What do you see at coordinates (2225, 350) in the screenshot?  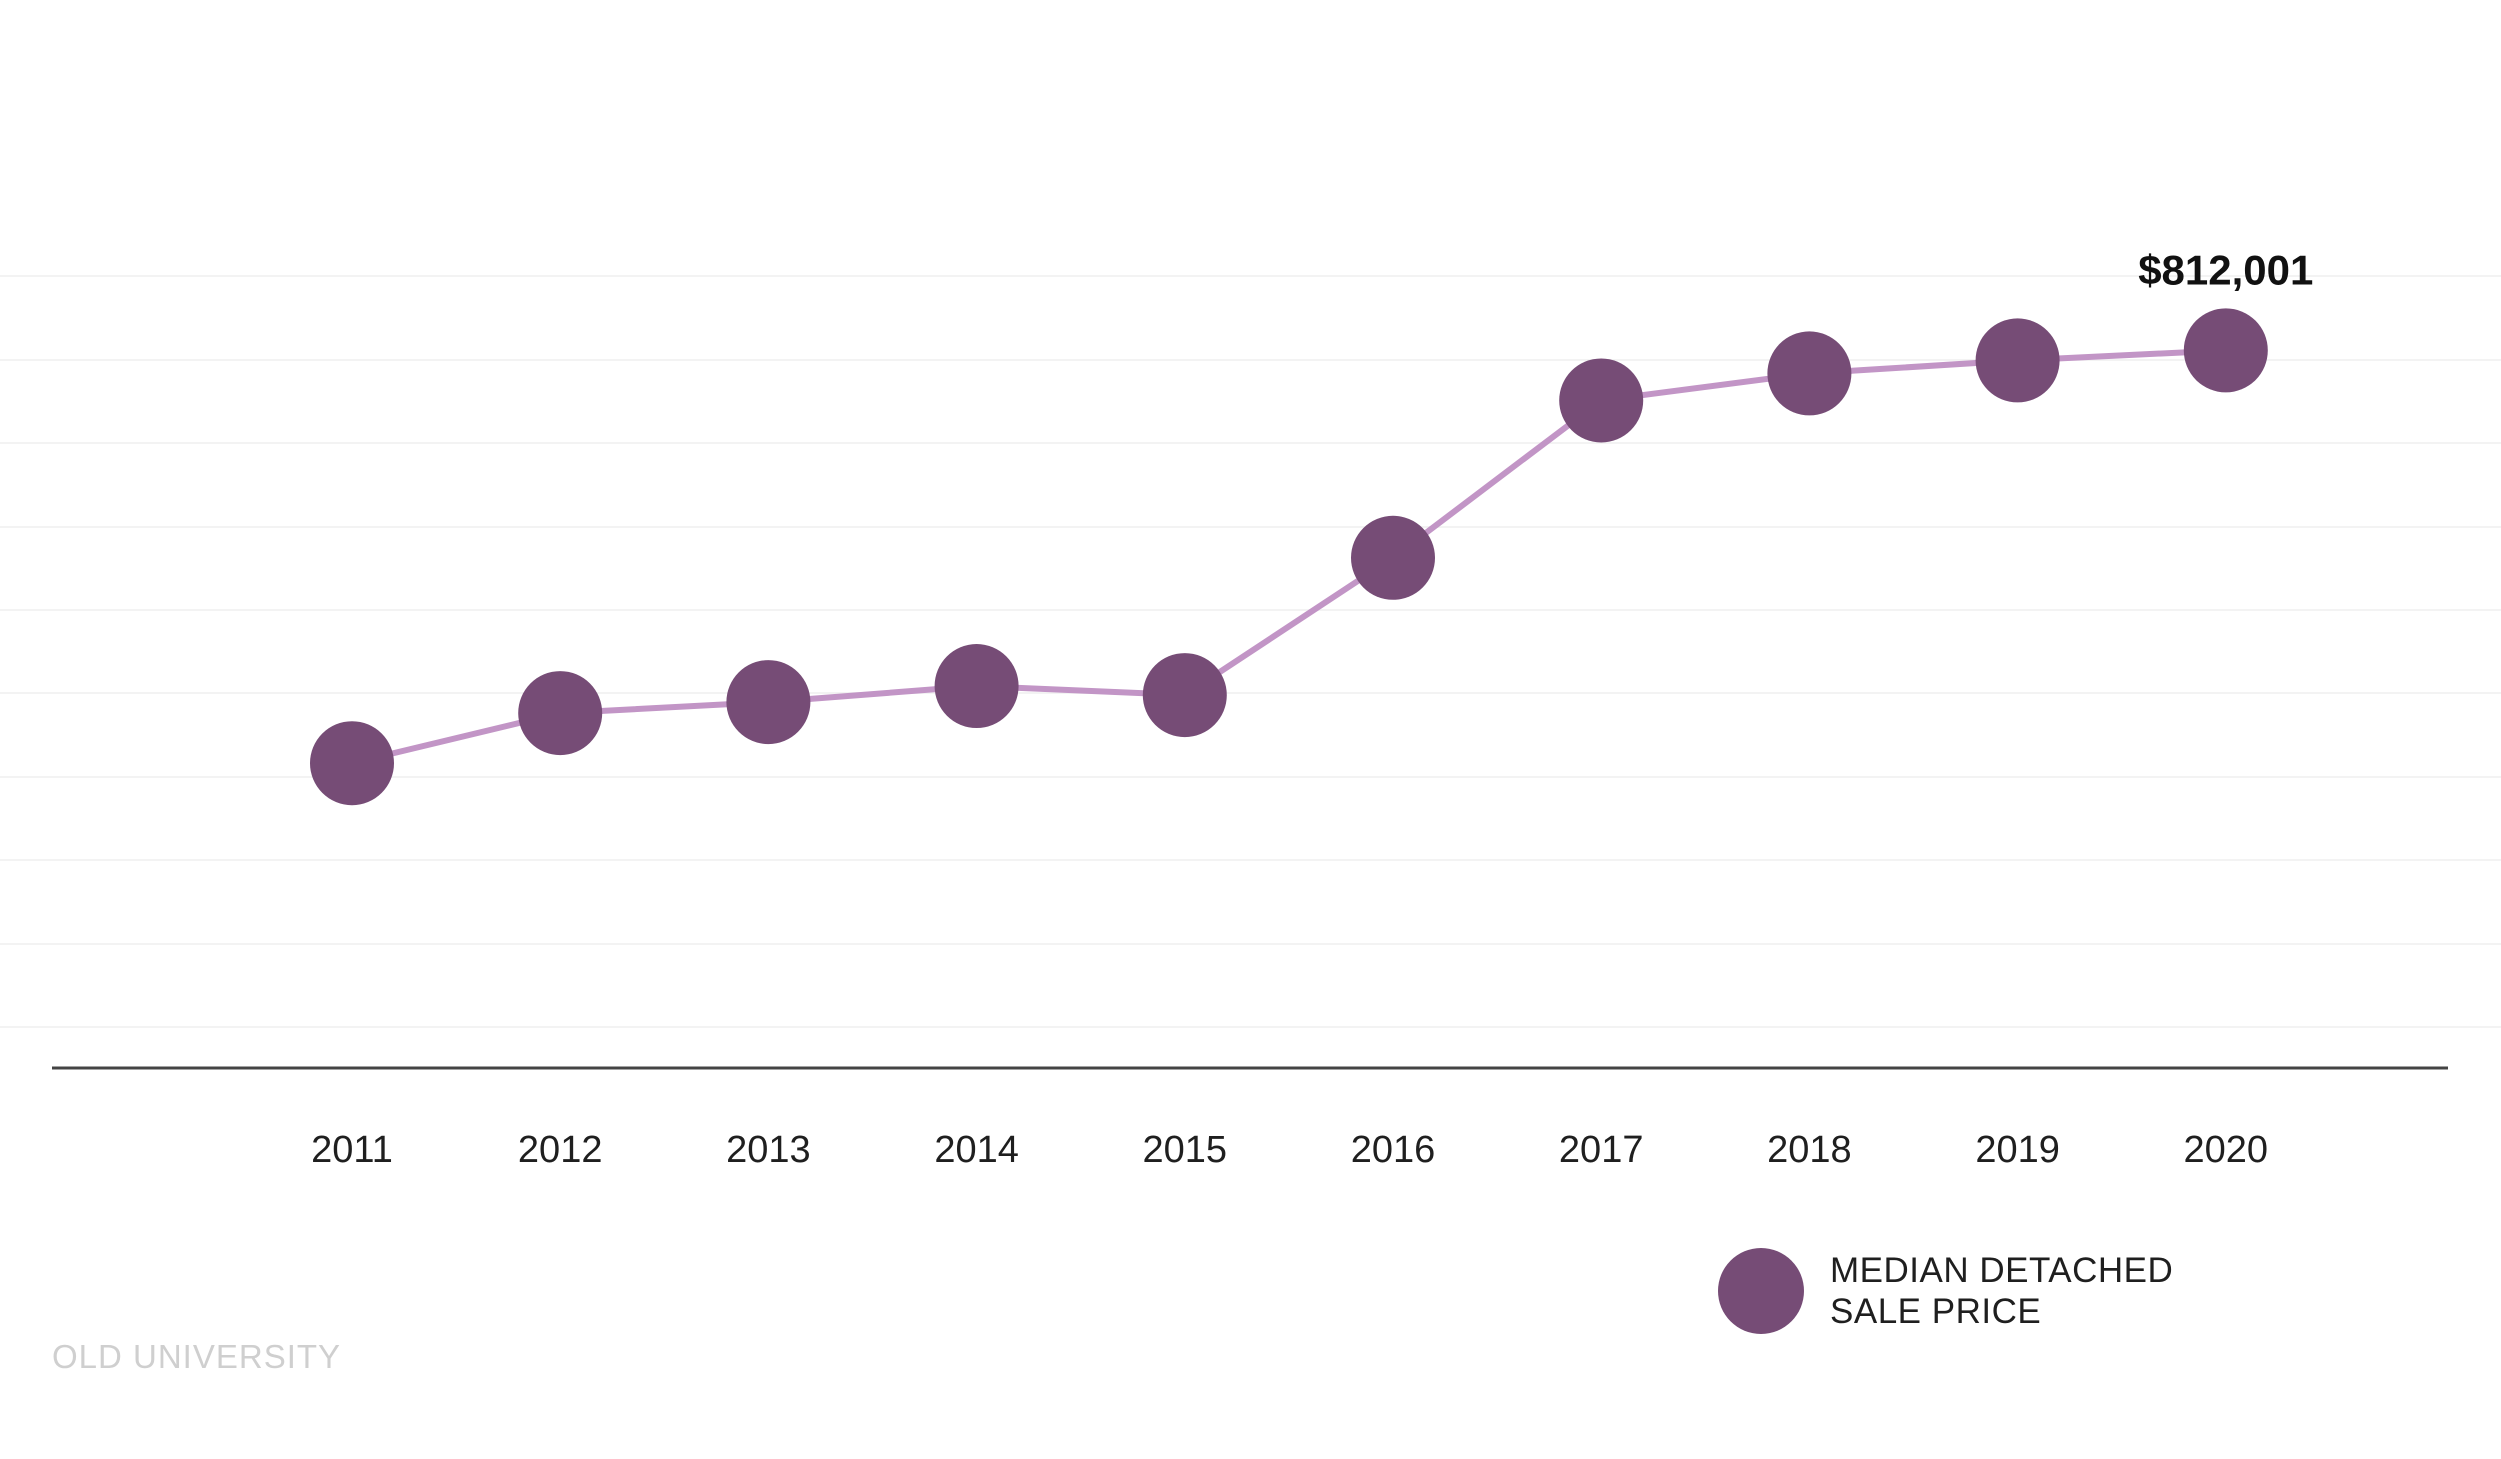 I see `data-point-2020` at bounding box center [2225, 350].